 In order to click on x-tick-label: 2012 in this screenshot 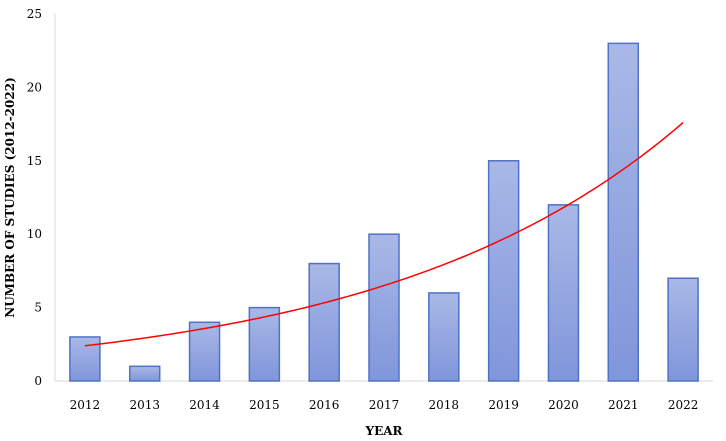, I will do `click(85, 405)`.